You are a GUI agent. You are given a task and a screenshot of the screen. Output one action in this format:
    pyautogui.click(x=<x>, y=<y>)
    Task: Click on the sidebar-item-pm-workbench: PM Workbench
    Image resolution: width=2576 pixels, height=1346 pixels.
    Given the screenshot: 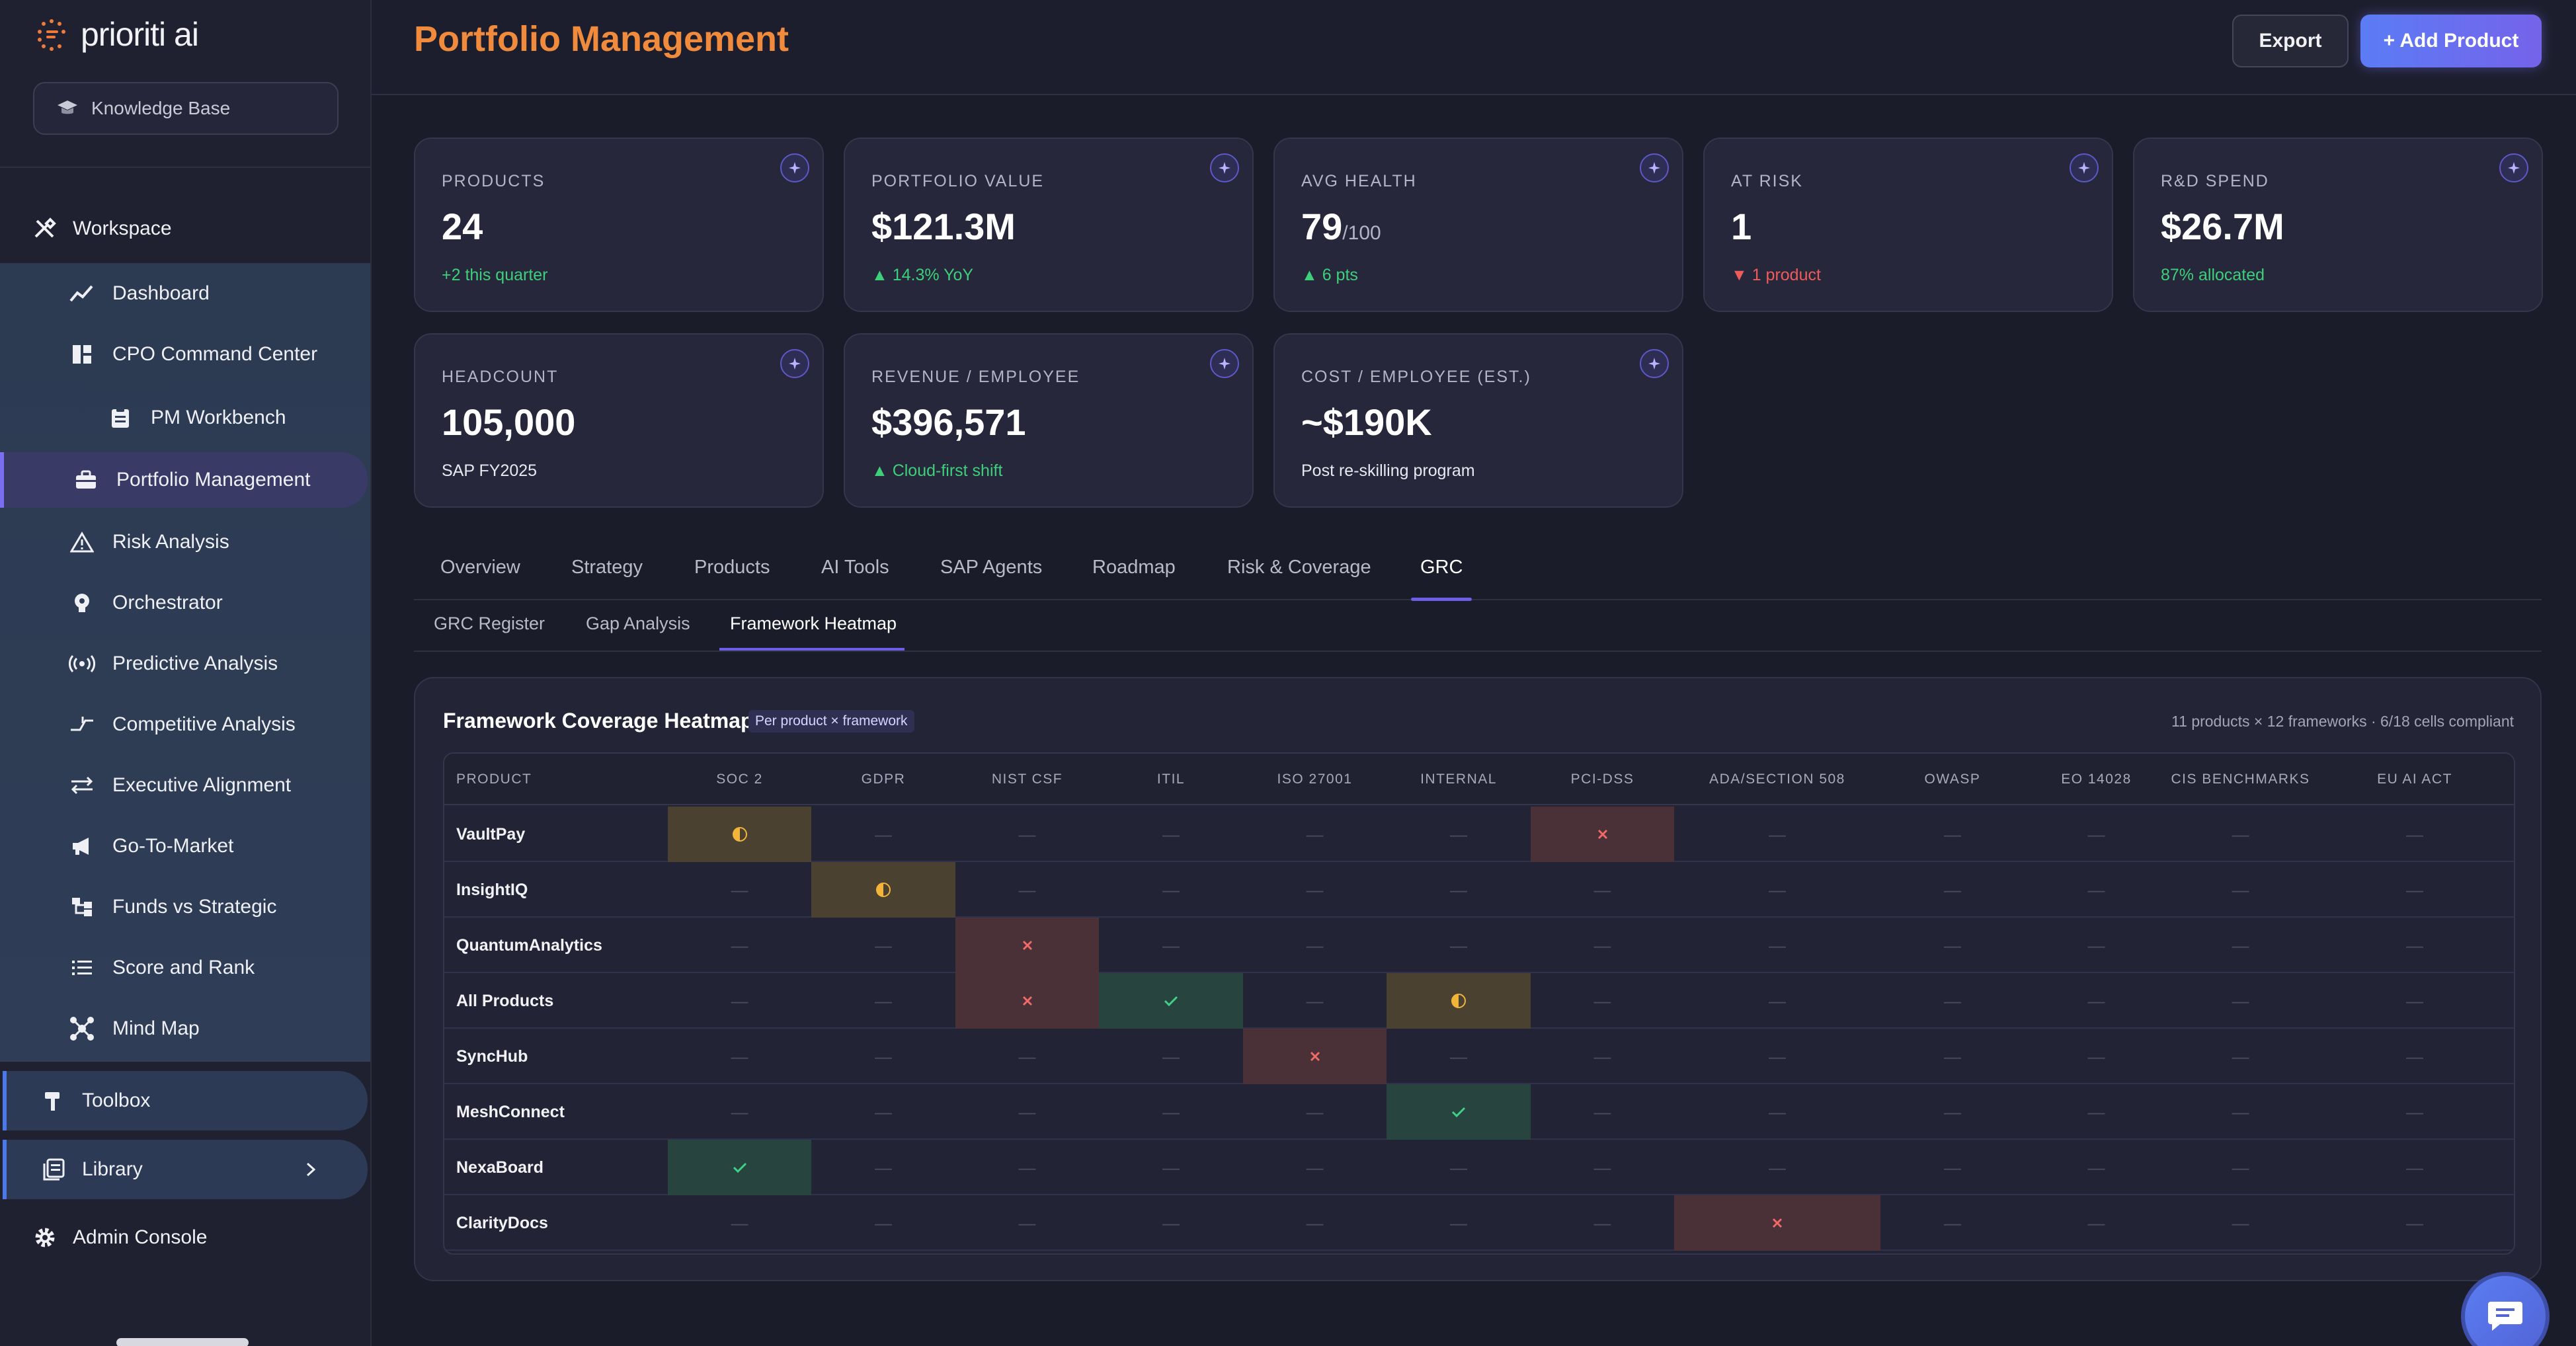 What is the action you would take?
    pyautogui.click(x=185, y=418)
    